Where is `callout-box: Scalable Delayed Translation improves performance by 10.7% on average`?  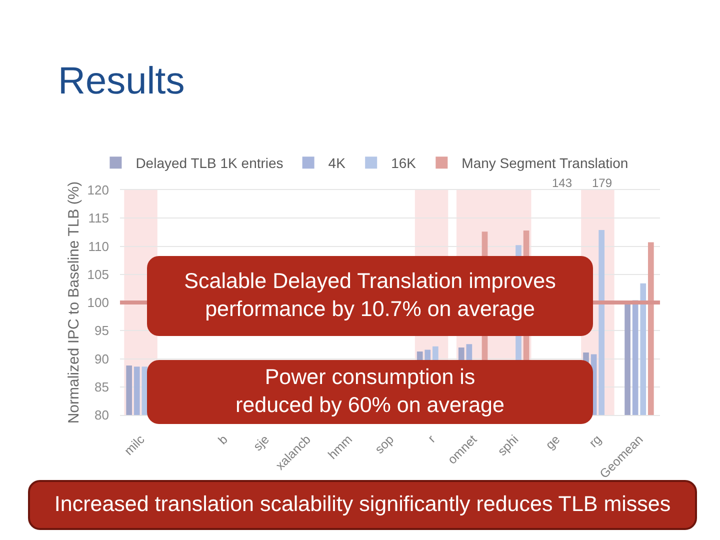 callout-box: Scalable Delayed Translation improves performance by 10.7% on average is located at coordinates (370, 296).